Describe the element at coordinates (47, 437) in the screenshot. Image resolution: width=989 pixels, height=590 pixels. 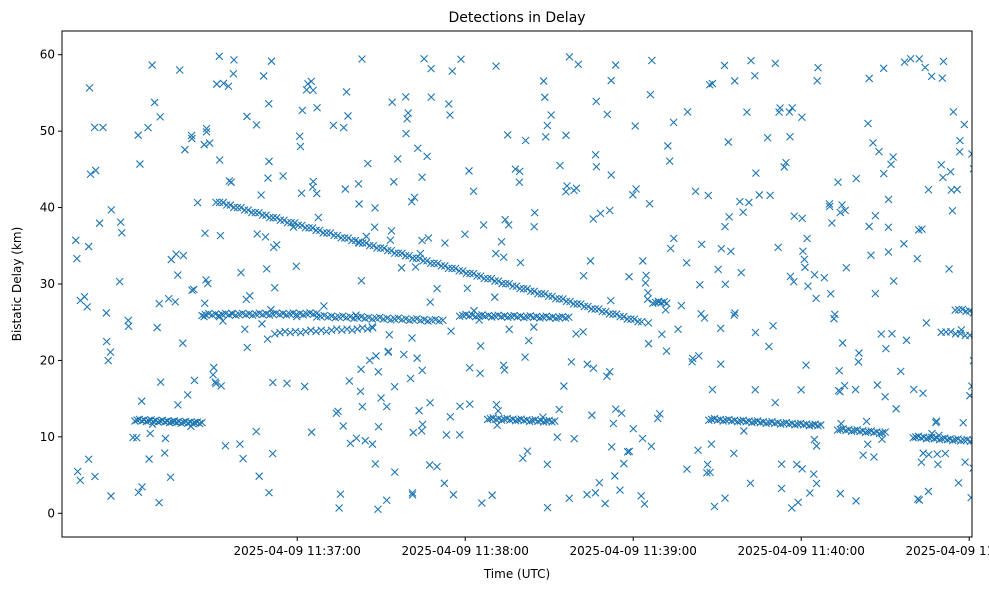
I see `y-tick-label: 10` at that location.